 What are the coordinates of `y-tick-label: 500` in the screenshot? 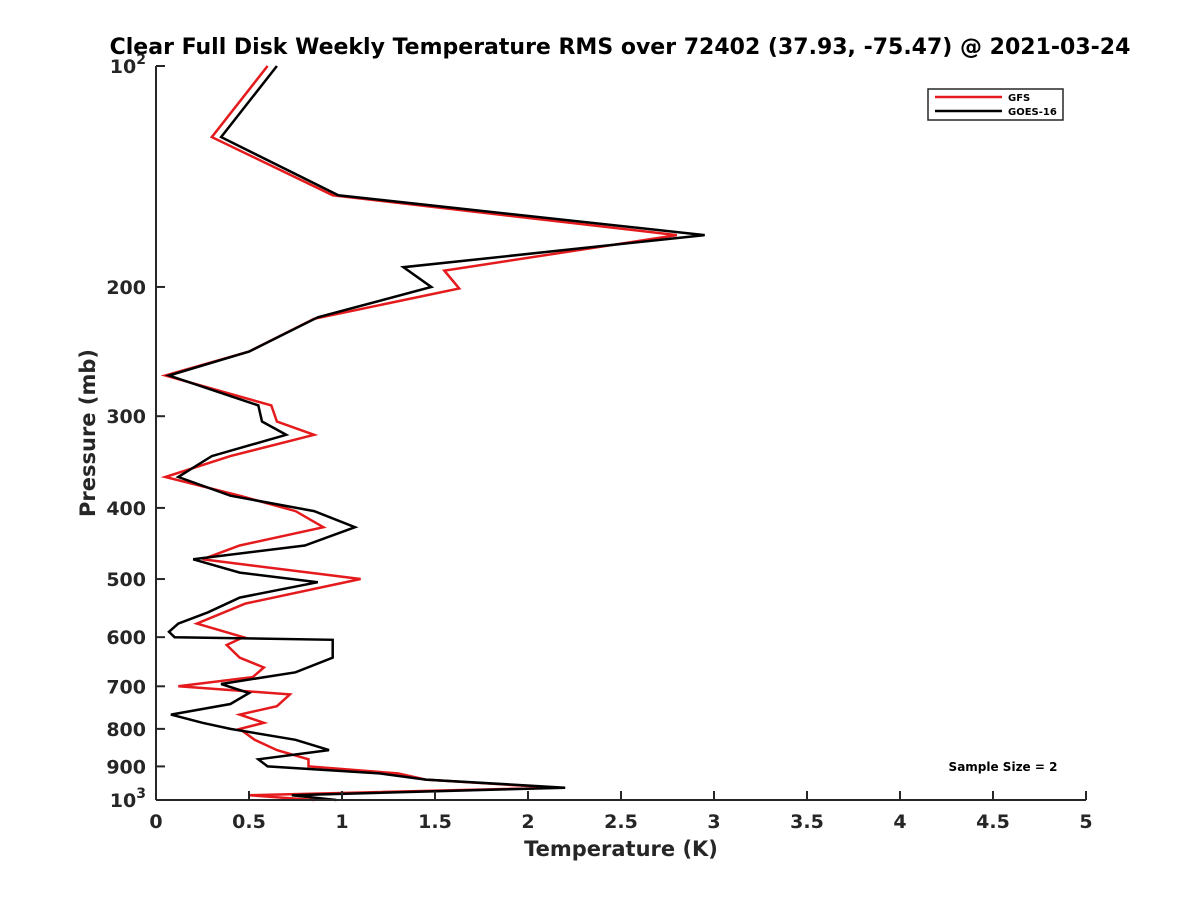 It's located at (126, 580).